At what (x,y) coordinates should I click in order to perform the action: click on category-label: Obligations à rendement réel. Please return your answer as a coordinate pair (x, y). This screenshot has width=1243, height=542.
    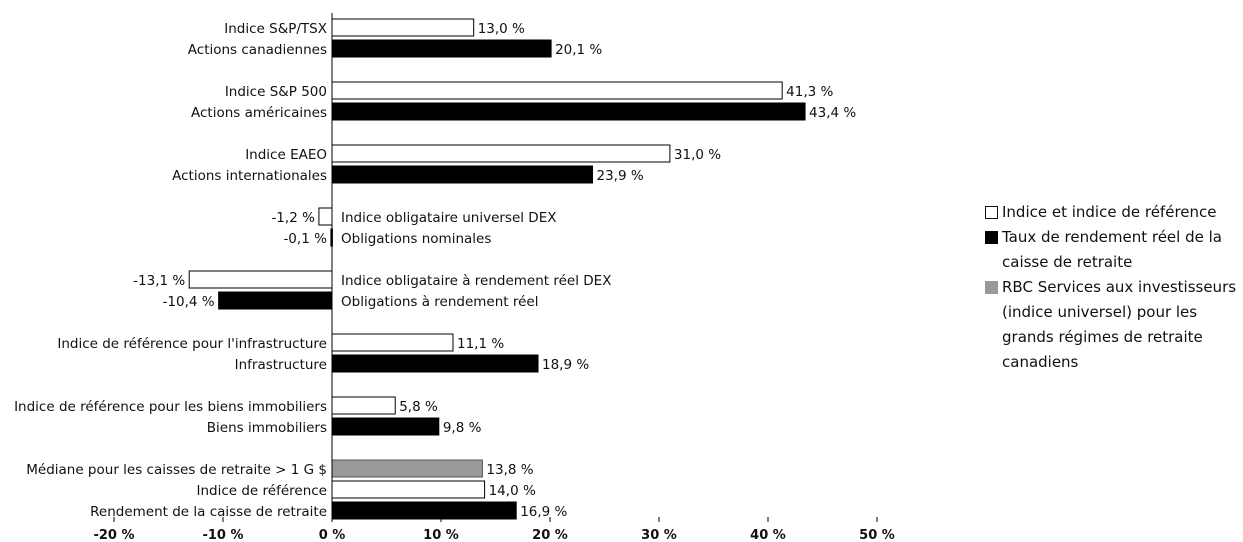
    Looking at the image, I should click on (440, 302).